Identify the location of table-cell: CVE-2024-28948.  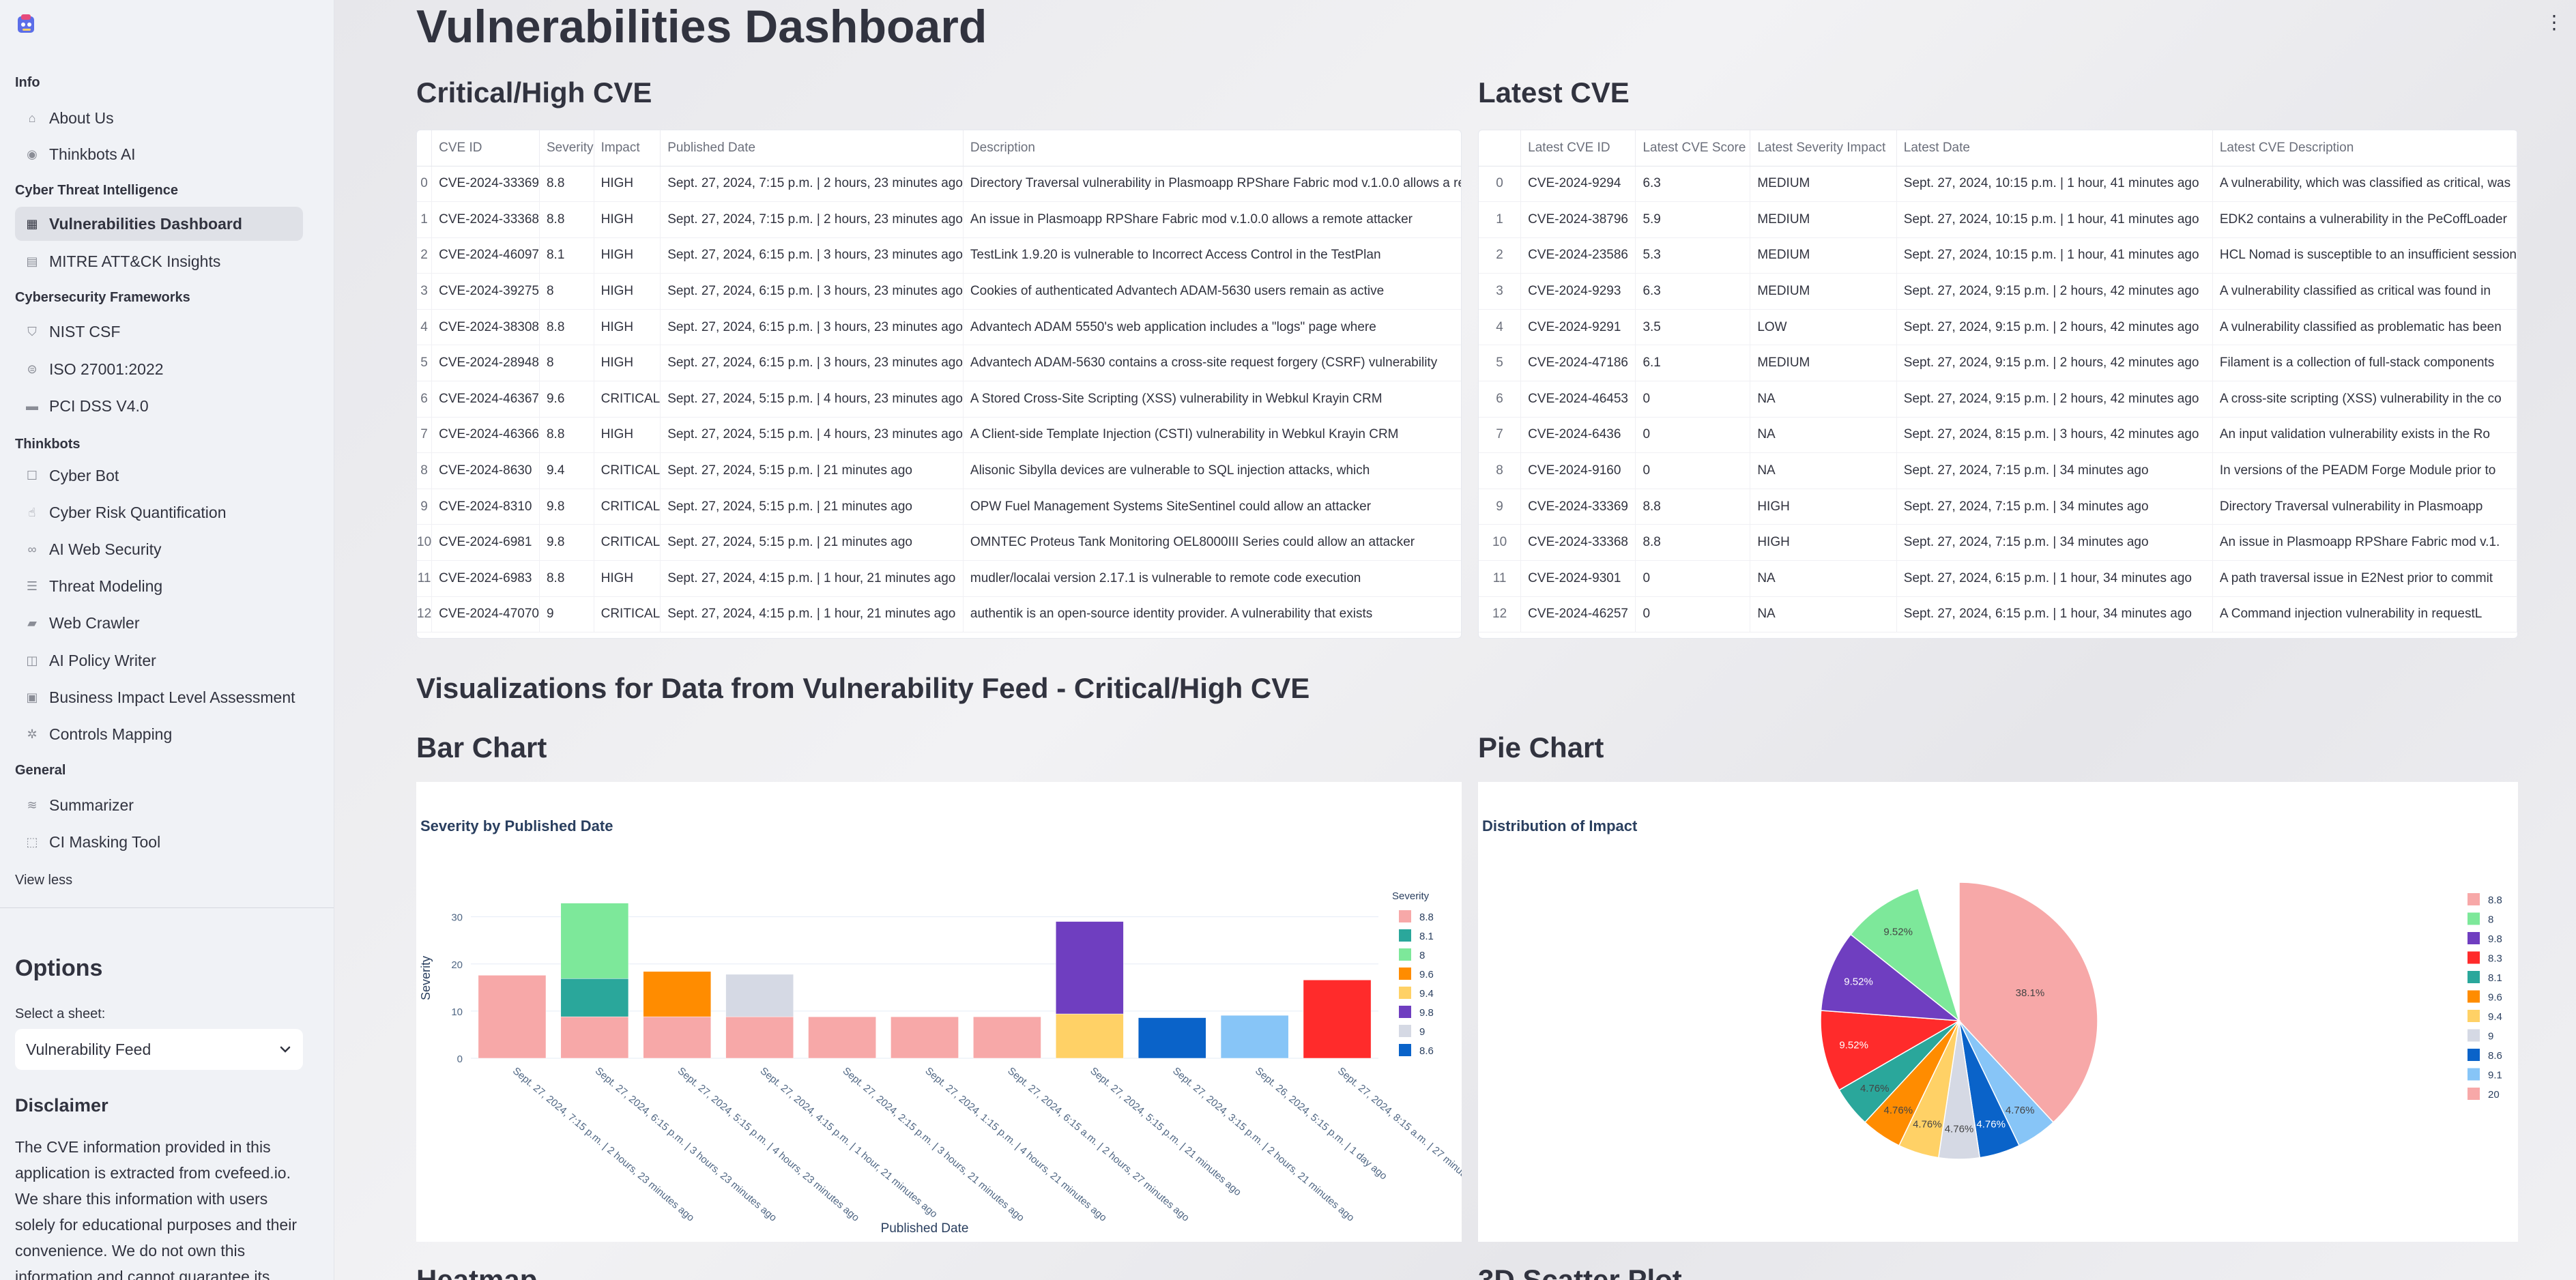
(485, 363).